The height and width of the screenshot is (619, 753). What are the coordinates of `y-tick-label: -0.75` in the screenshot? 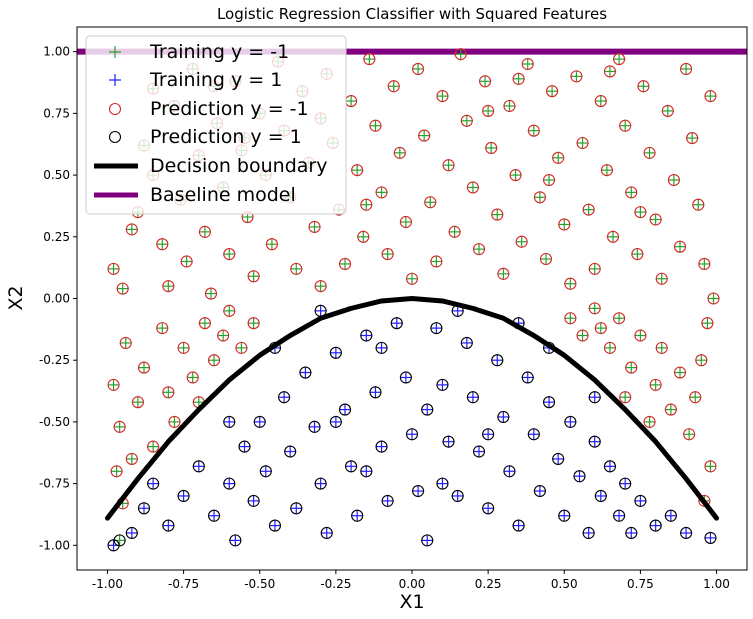 It's located at (54, 484).